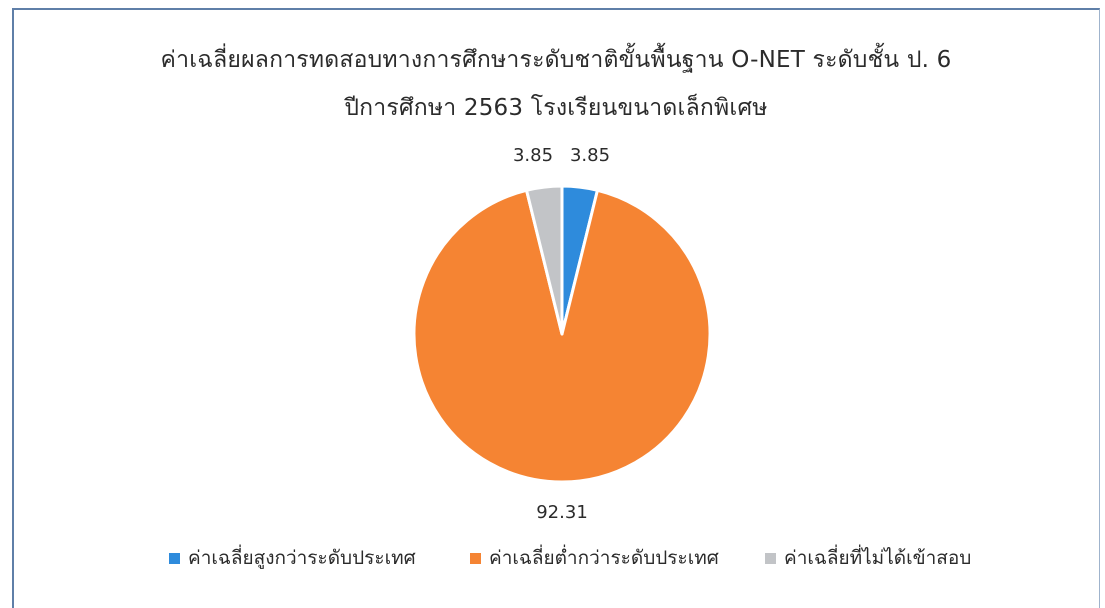 The height and width of the screenshot is (608, 1105). I want to click on pie-slice-not-tested, so click(544, 260).